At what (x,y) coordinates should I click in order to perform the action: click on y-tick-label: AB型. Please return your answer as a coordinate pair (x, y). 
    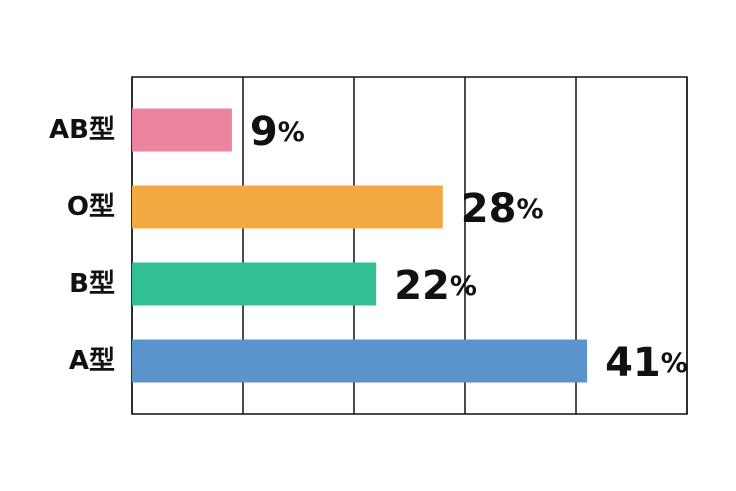
    Looking at the image, I should click on (82, 130).